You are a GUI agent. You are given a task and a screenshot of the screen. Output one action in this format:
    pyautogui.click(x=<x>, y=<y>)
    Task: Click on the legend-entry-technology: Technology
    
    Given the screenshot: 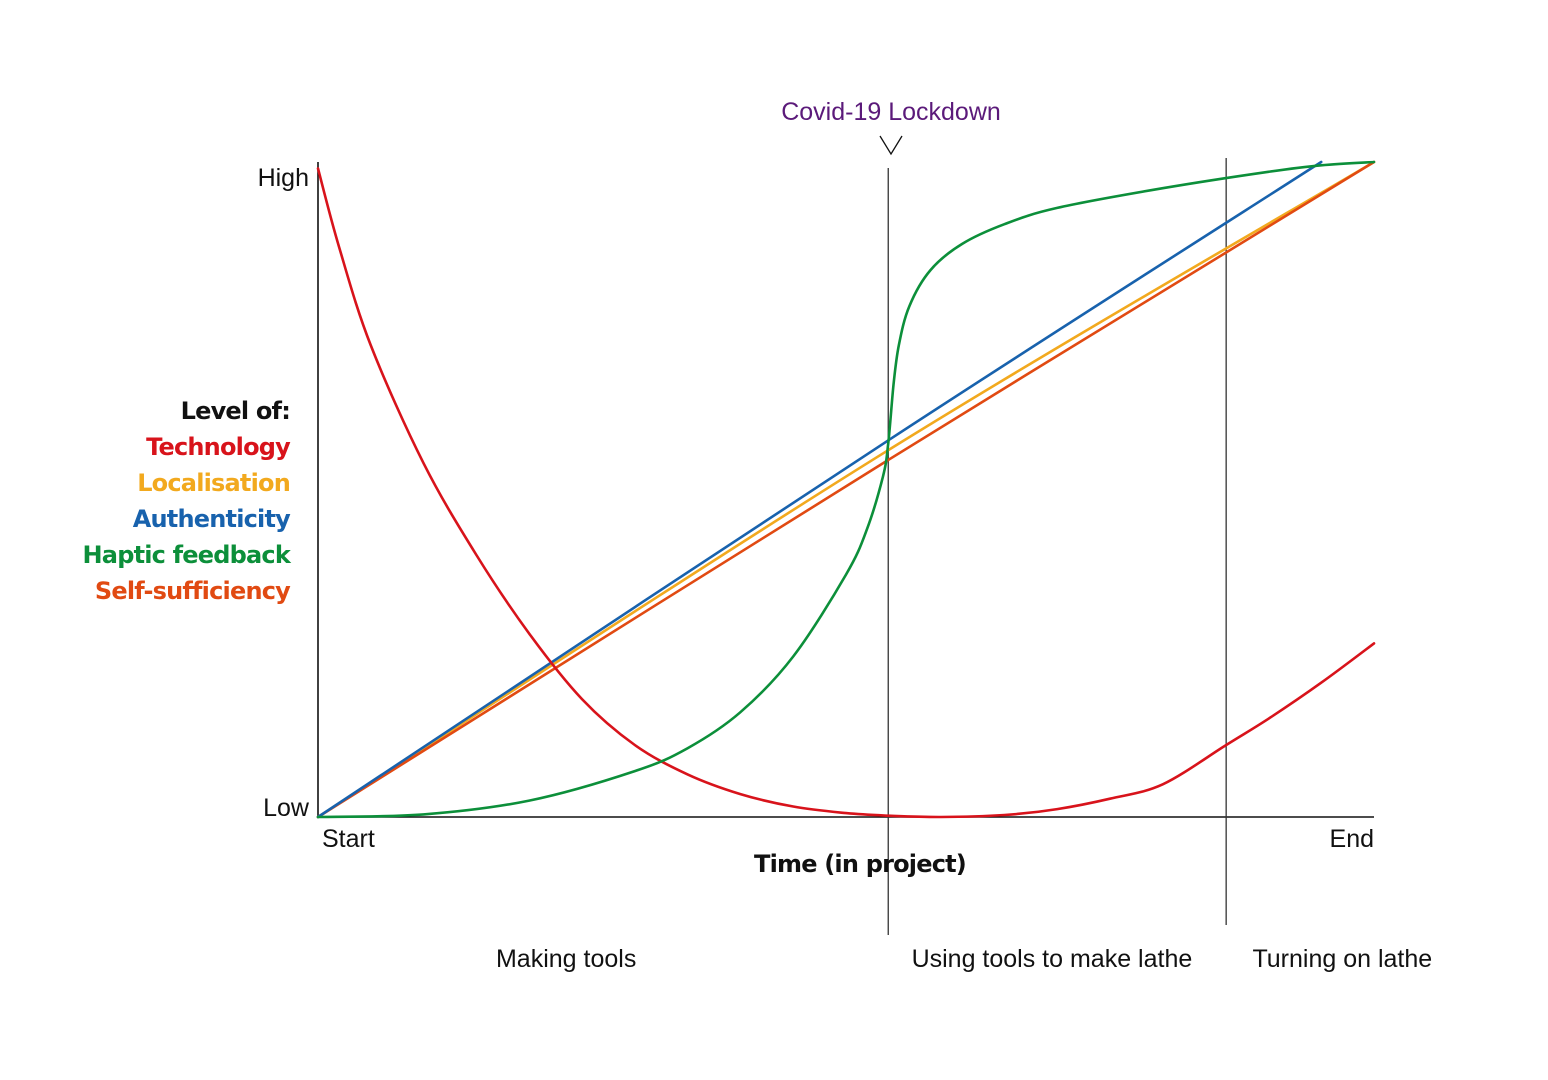 What is the action you would take?
    pyautogui.click(x=218, y=447)
    